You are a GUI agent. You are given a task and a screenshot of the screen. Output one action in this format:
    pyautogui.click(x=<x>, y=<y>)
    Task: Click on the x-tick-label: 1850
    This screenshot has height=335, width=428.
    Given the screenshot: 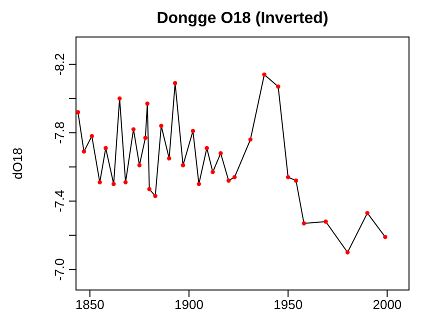 What is the action you would take?
    pyautogui.click(x=89, y=304)
    